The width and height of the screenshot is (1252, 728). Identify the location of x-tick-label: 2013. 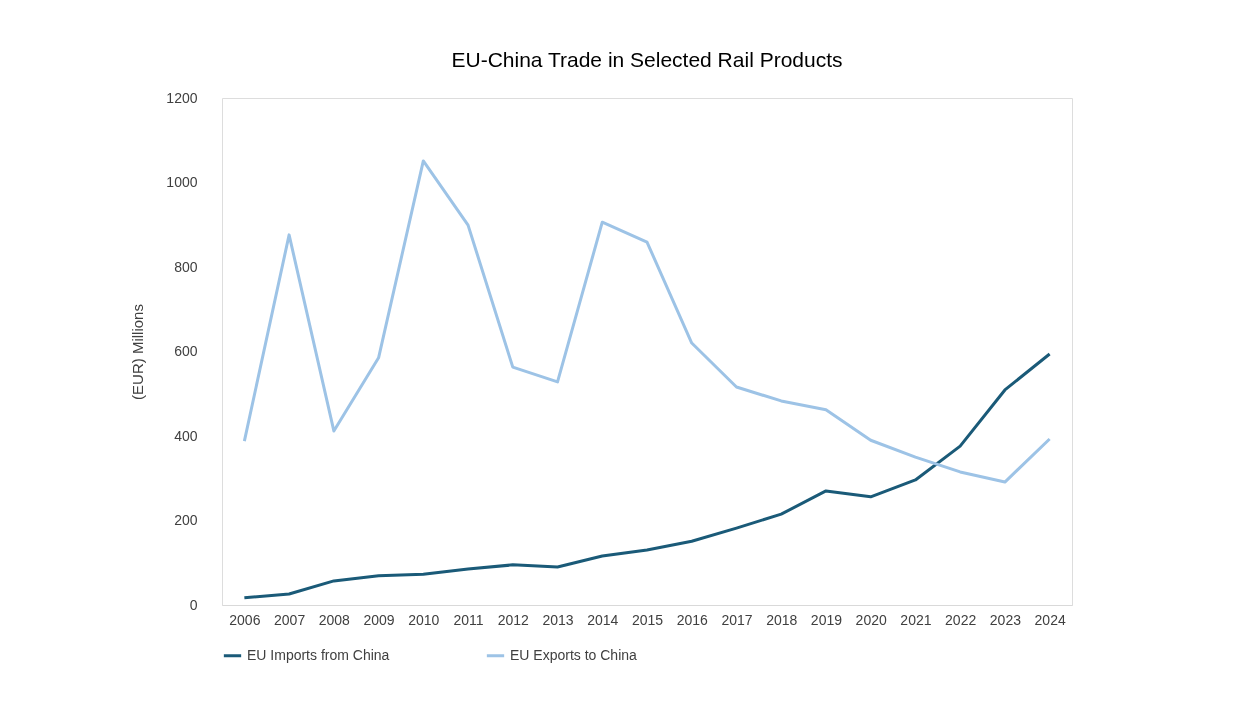
(558, 619).